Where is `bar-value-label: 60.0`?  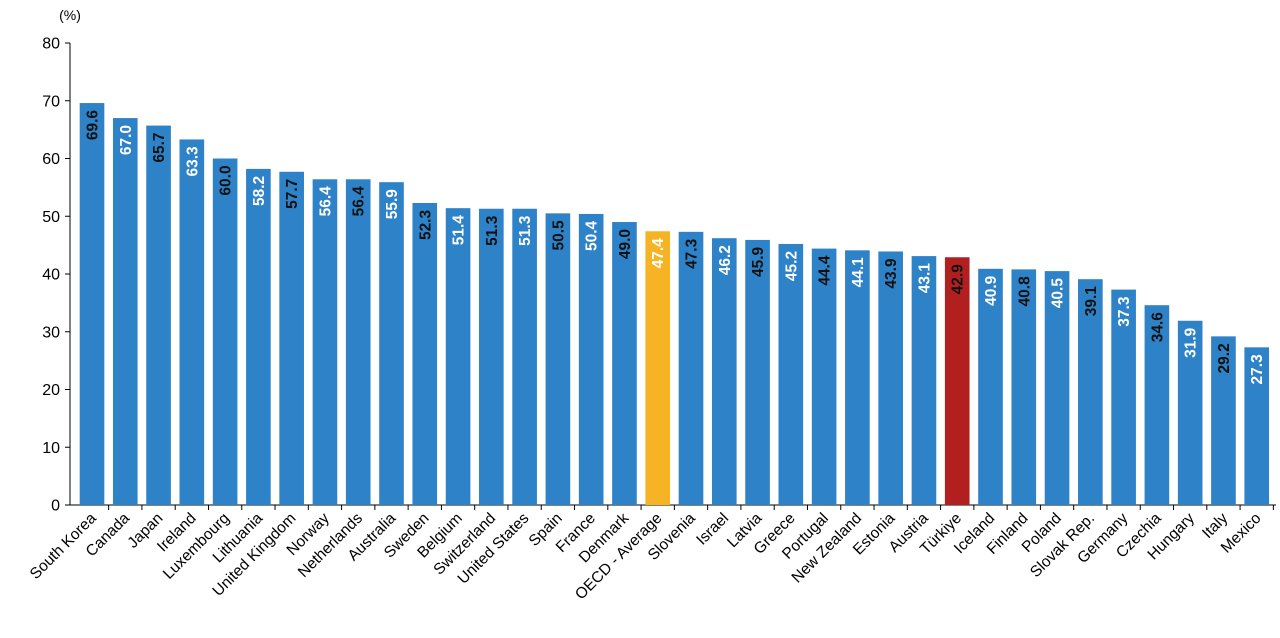 bar-value-label: 60.0 is located at coordinates (226, 180).